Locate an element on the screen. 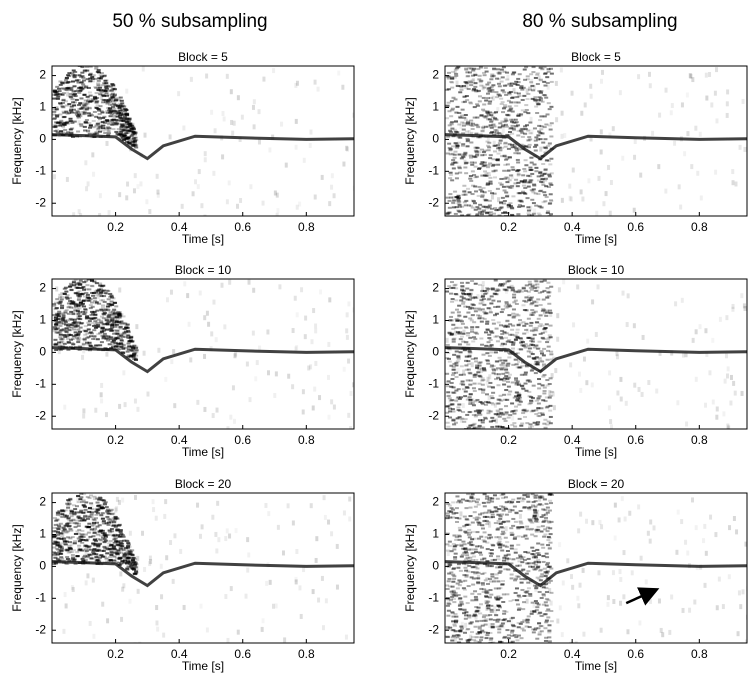  plot-frame is located at coordinates (203, 141).